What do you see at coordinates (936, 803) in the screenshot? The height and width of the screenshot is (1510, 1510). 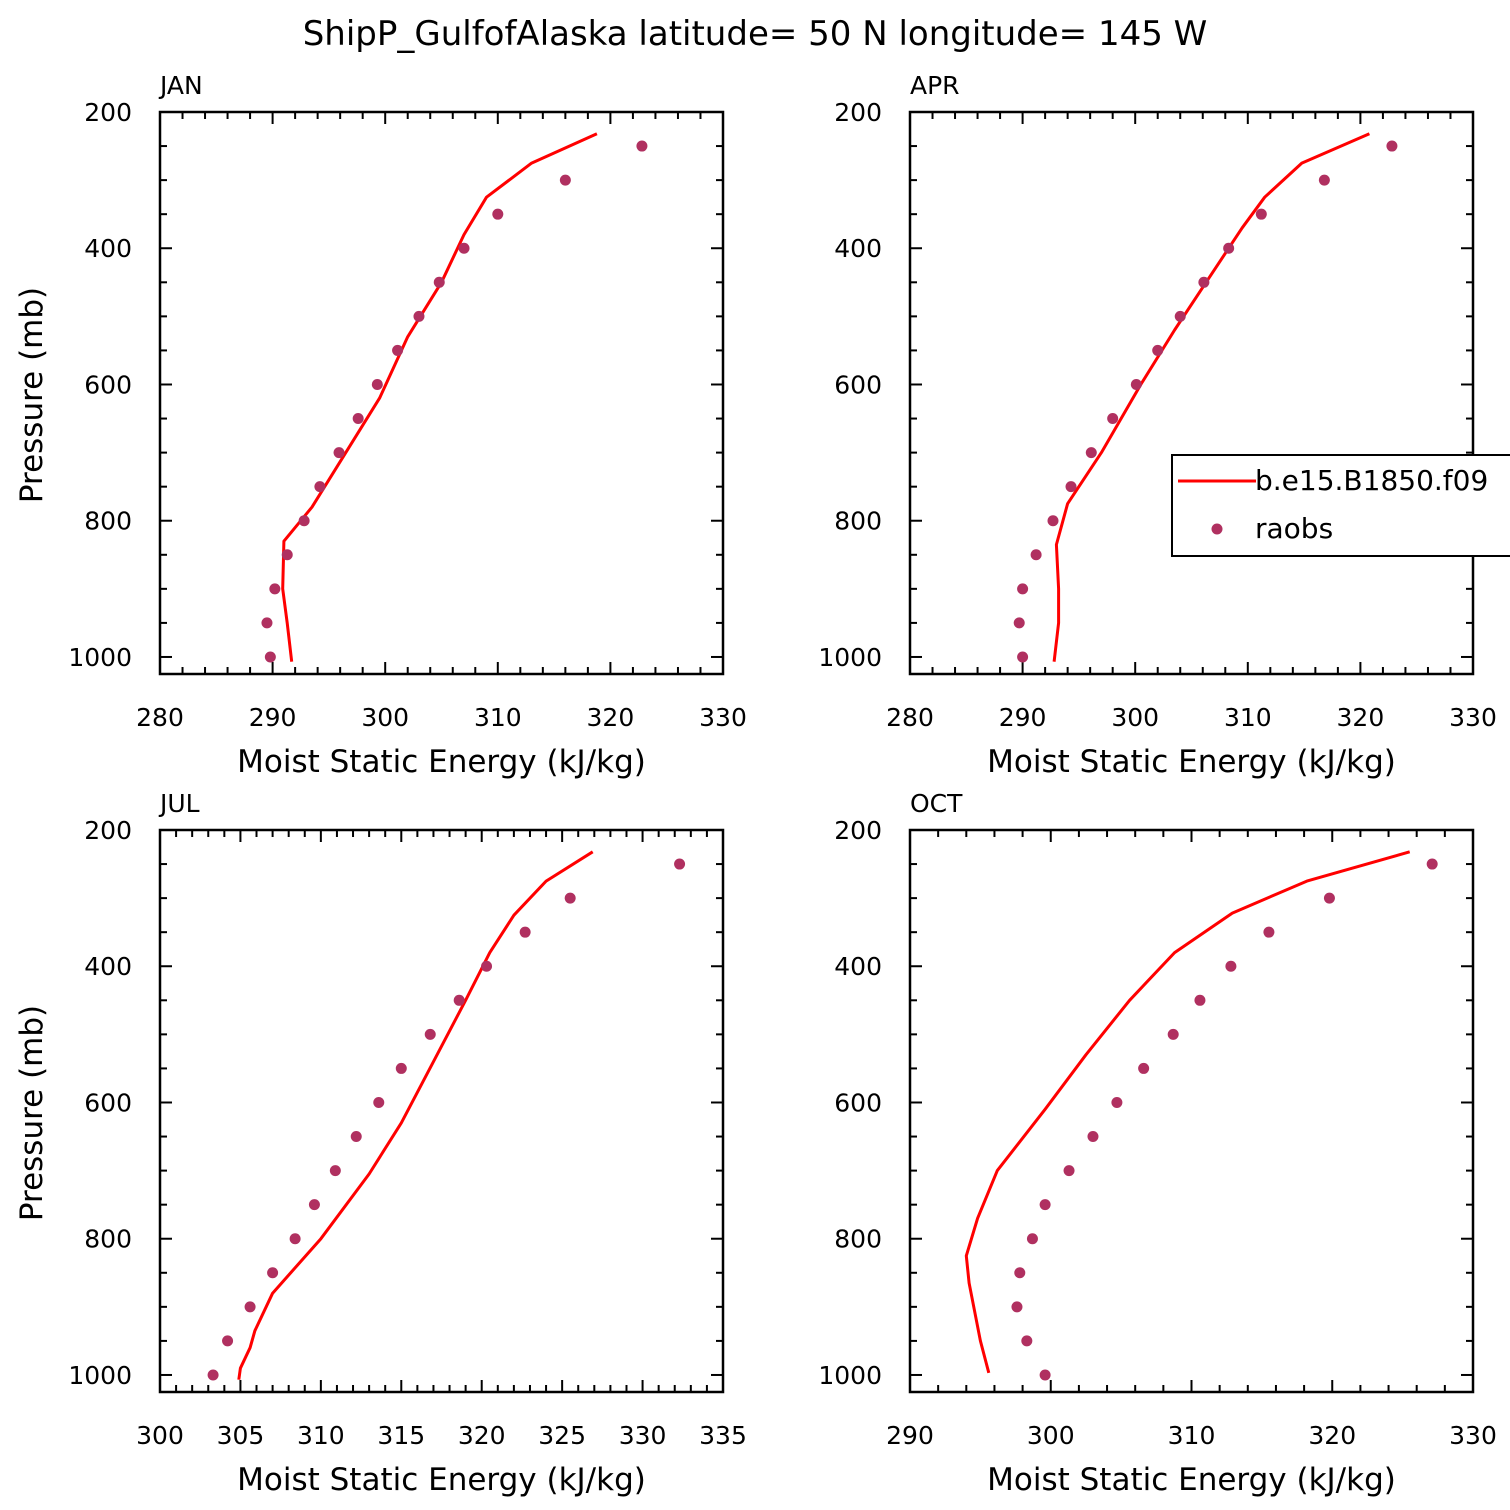 I see `panel-title: OCT` at bounding box center [936, 803].